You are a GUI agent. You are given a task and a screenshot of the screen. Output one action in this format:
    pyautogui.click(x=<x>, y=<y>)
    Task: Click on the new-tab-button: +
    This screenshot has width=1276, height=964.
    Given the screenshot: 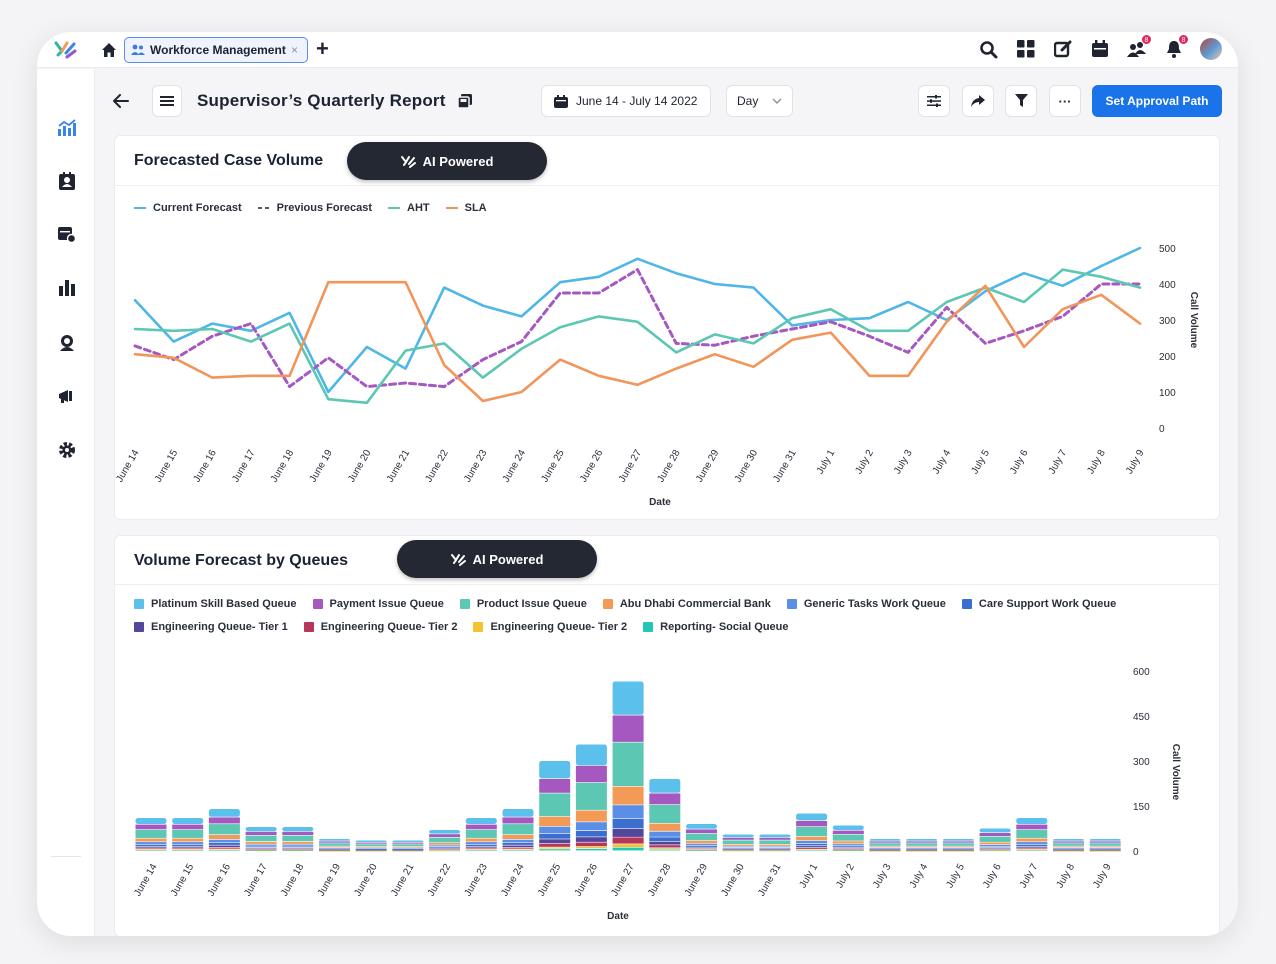 What is the action you would take?
    pyautogui.click(x=322, y=48)
    